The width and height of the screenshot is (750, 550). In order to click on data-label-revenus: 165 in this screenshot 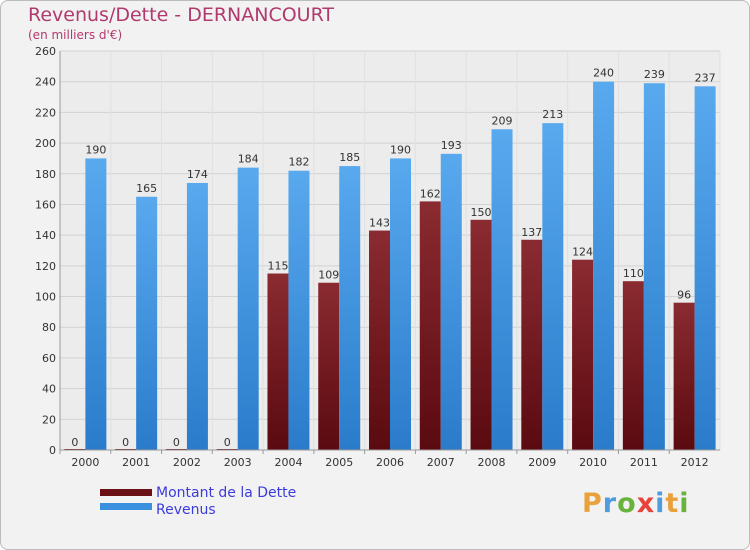, I will do `click(146, 188)`.